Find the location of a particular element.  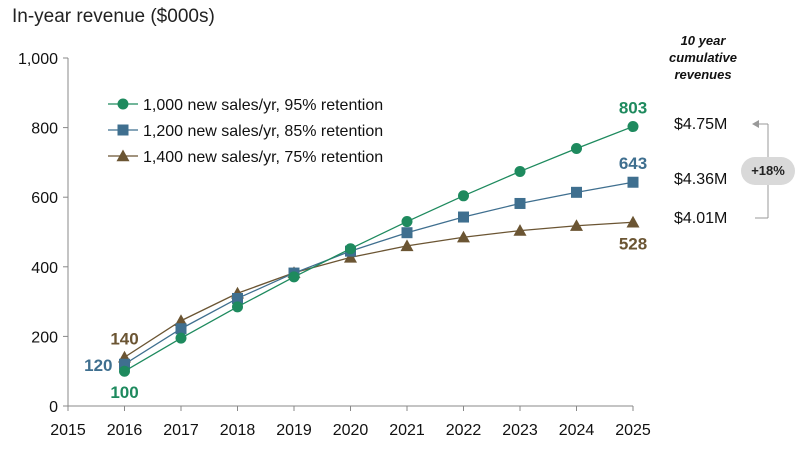

legend-label: 1,200 new sales/yr, 85% retention is located at coordinates (263, 131).